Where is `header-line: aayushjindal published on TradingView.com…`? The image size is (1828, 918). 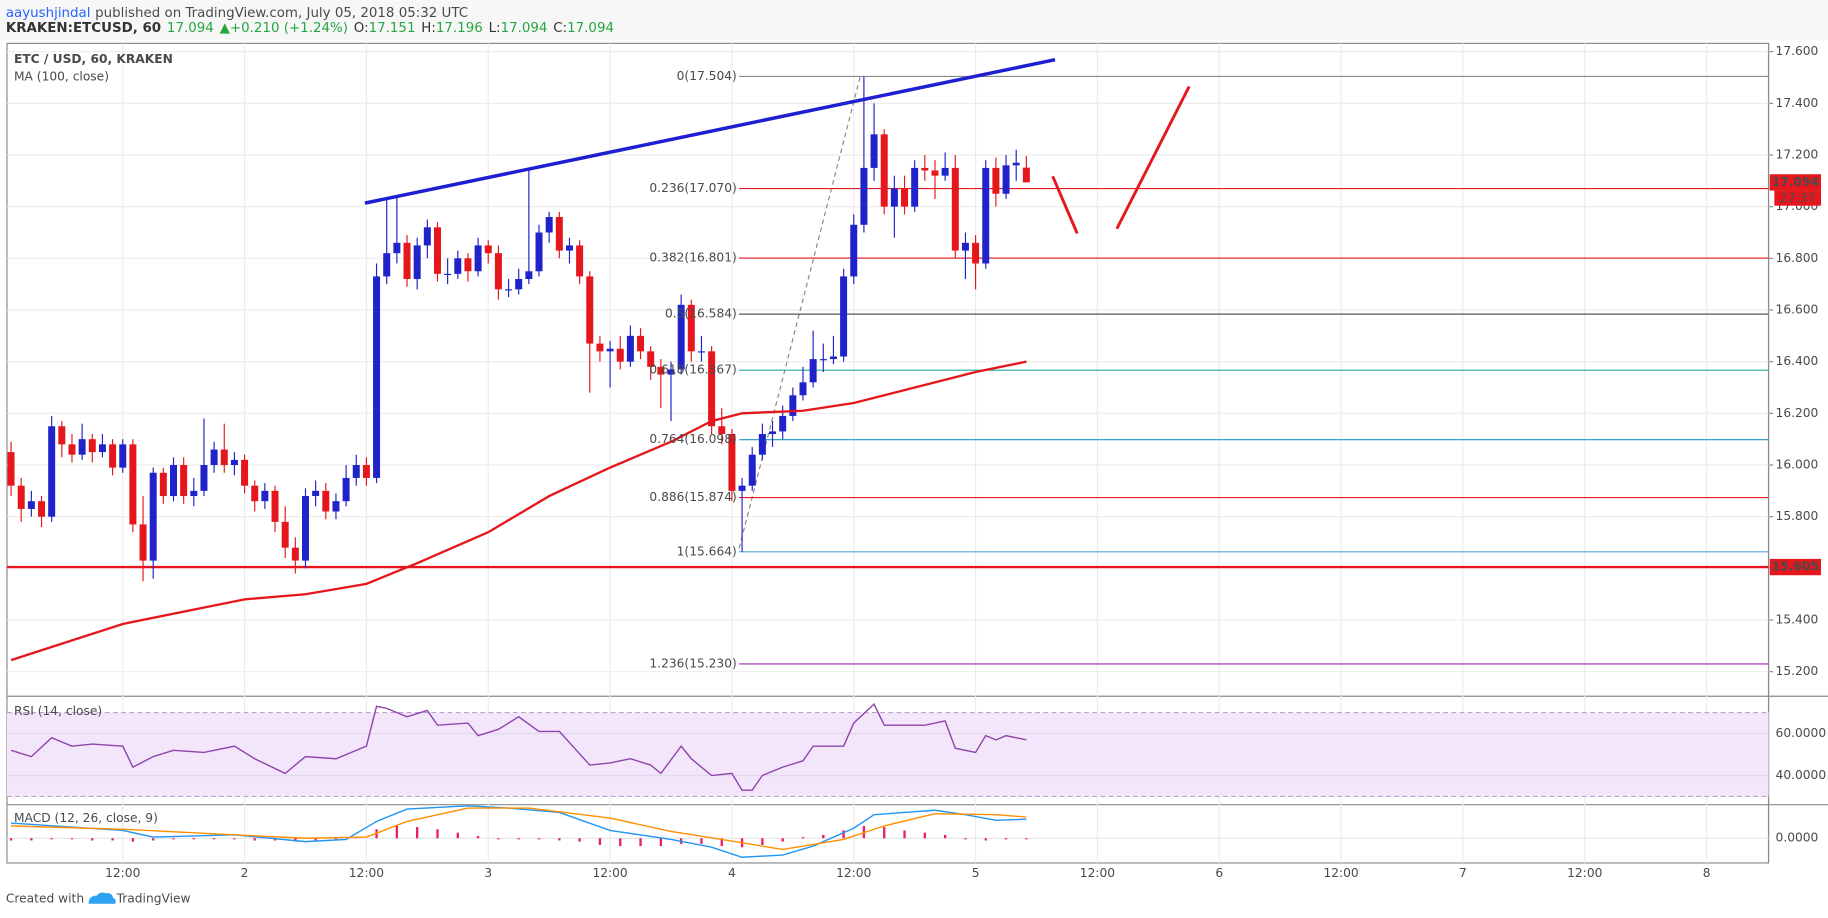 header-line: aayushjindal published on TradingView.com… is located at coordinates (237, 13).